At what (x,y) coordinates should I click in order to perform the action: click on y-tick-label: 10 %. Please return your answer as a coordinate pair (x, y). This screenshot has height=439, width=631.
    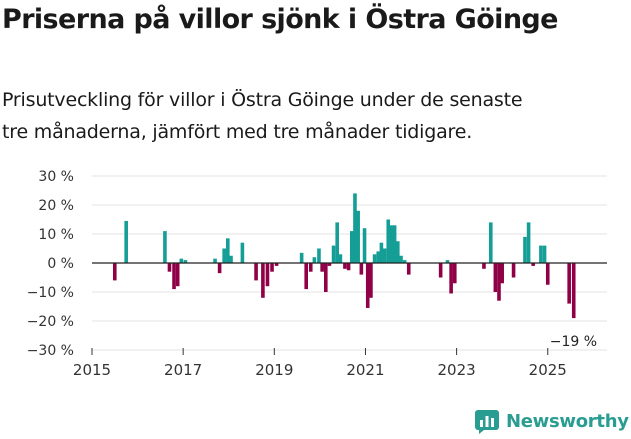
    Looking at the image, I should click on (56, 235).